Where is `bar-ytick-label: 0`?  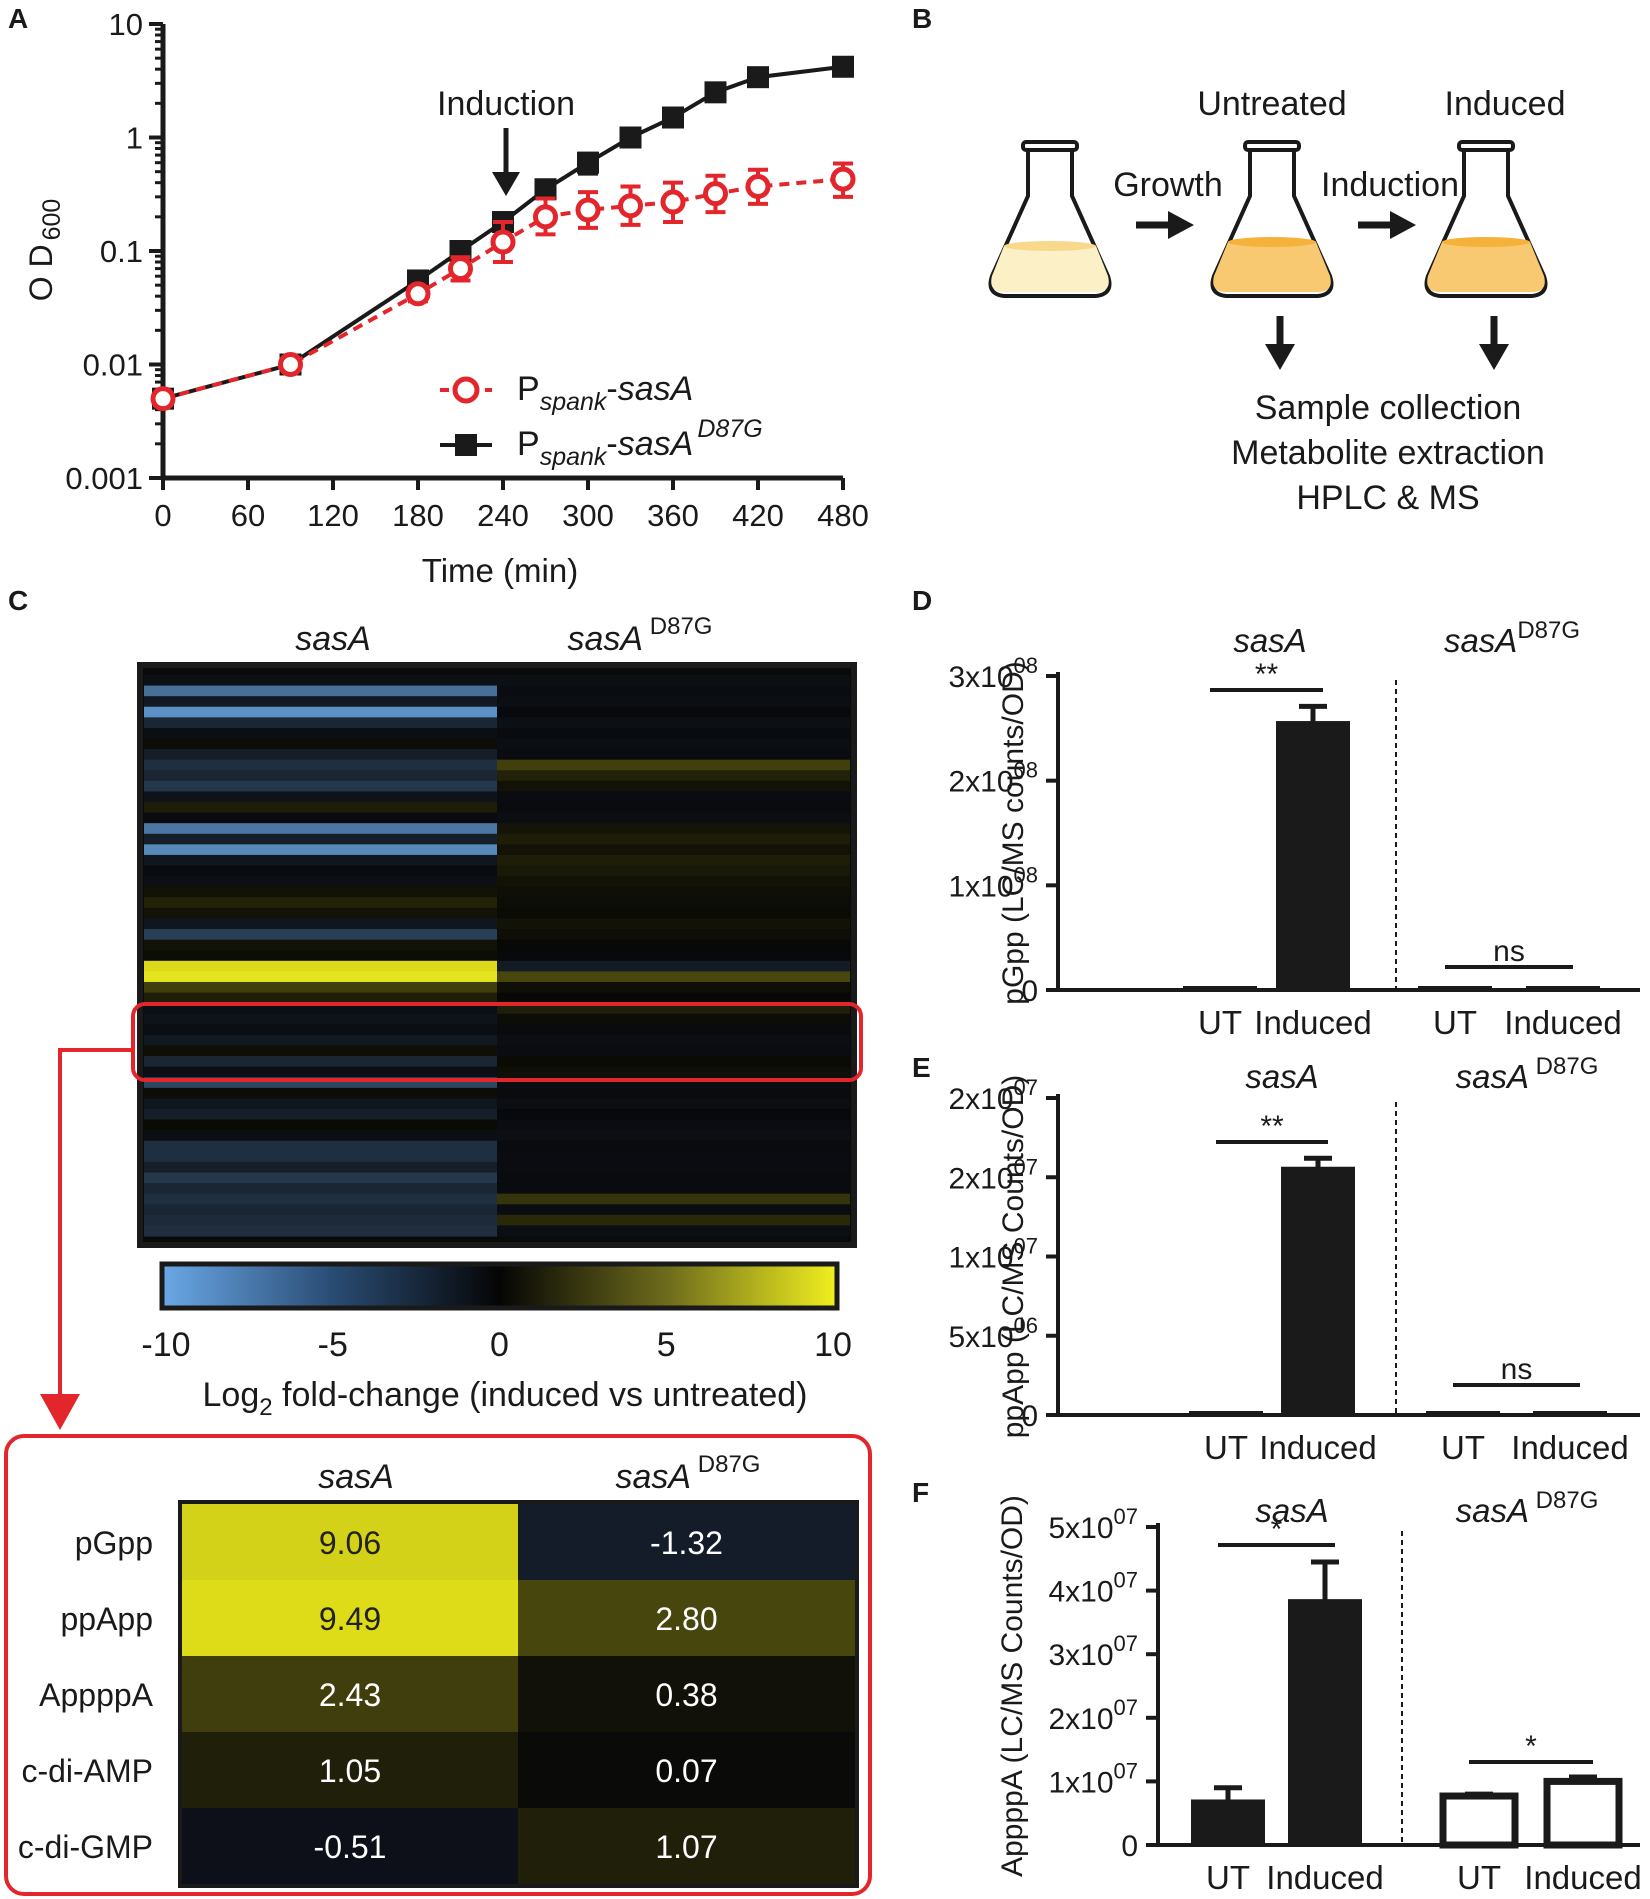
bar-ytick-label: 0 is located at coordinates (1029, 991).